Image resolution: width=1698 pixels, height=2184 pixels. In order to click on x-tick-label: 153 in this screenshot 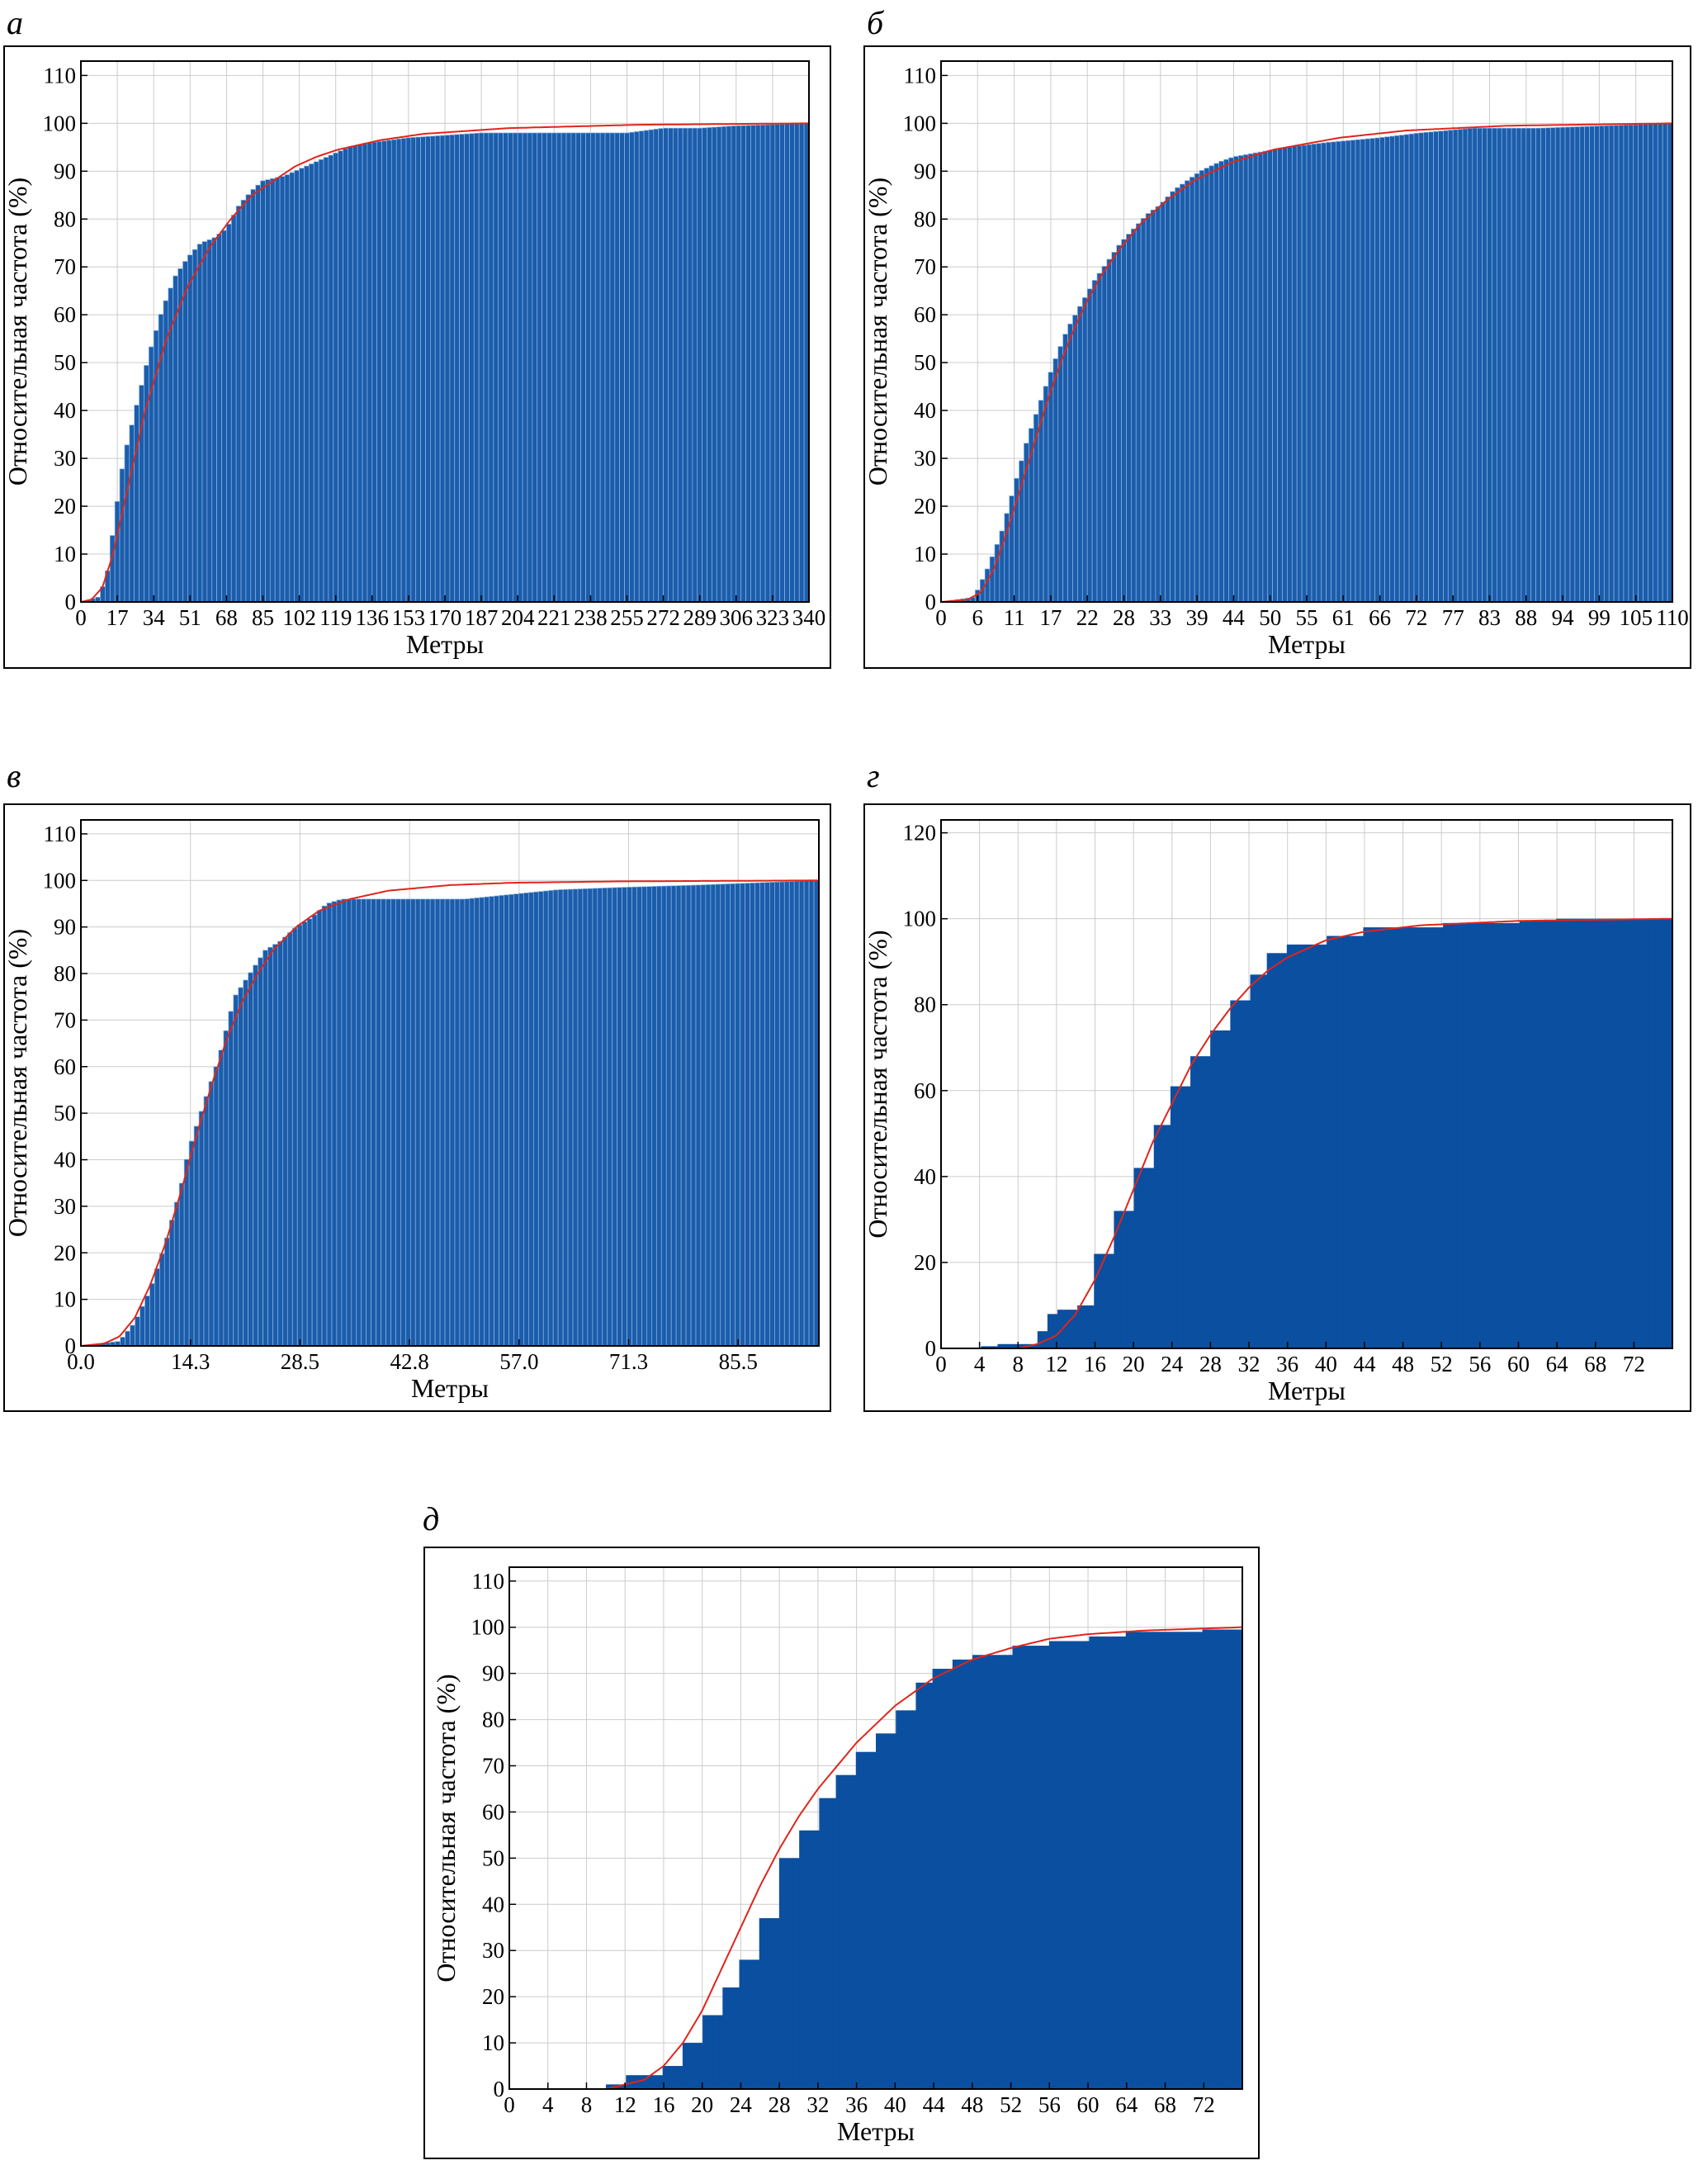, I will do `click(409, 617)`.